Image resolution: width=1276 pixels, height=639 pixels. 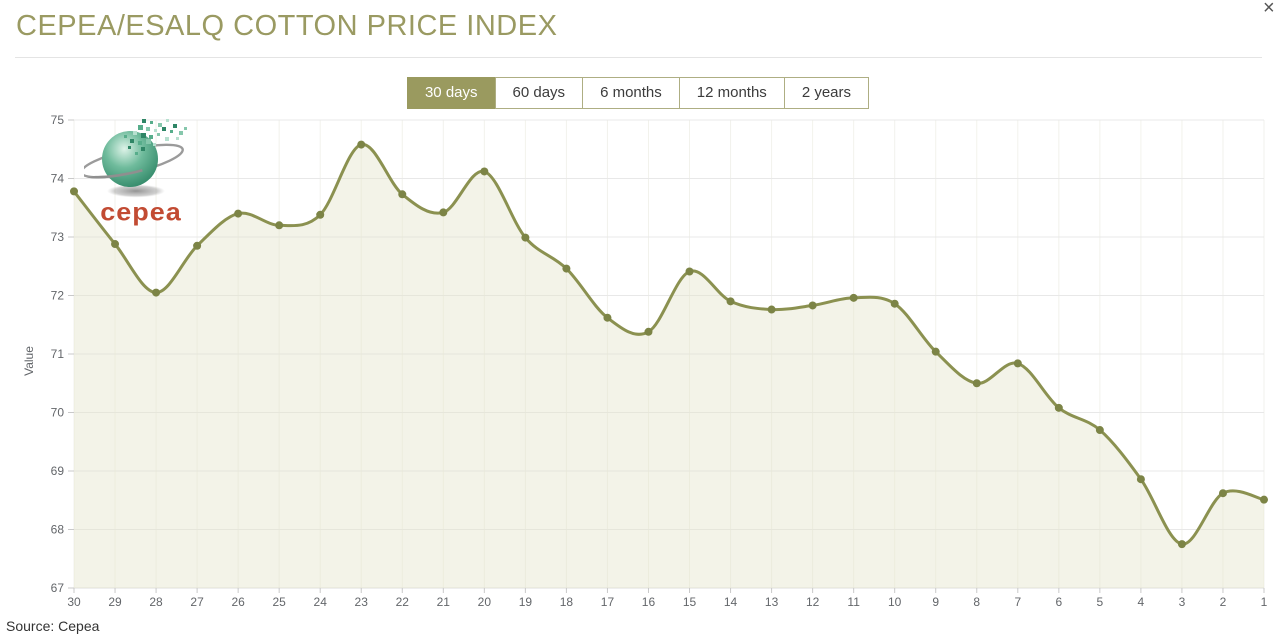 I want to click on range-button-2-years: 2 years, so click(x=826, y=93).